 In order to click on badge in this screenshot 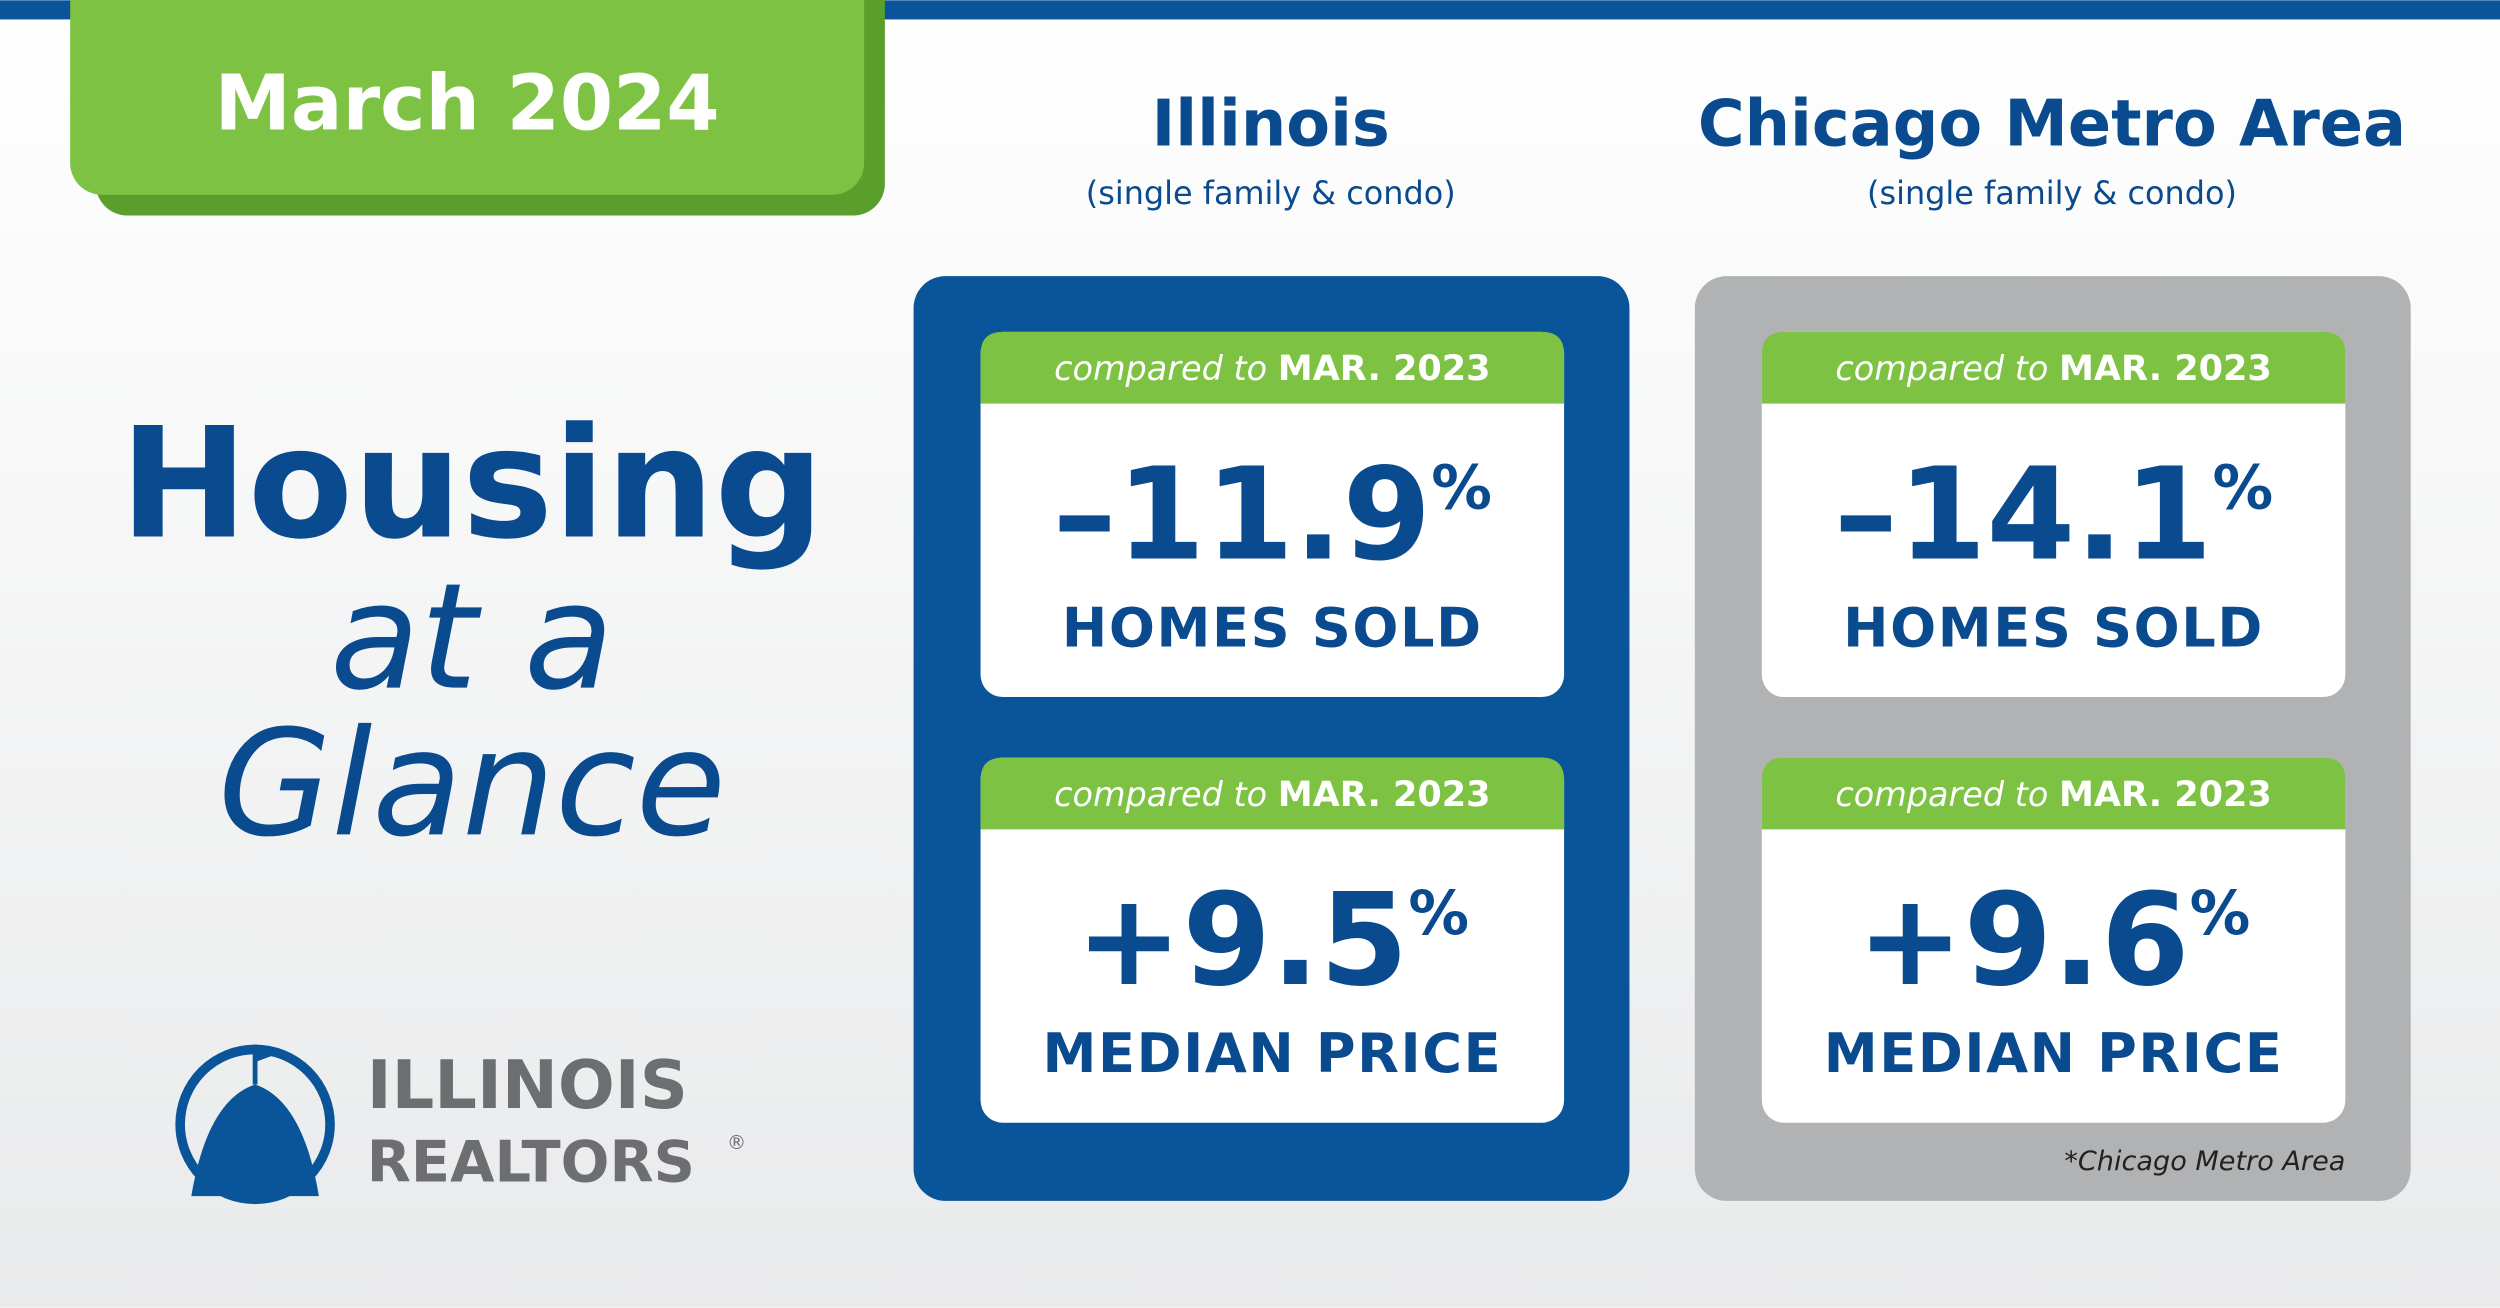, I will do `click(467, 97)`.